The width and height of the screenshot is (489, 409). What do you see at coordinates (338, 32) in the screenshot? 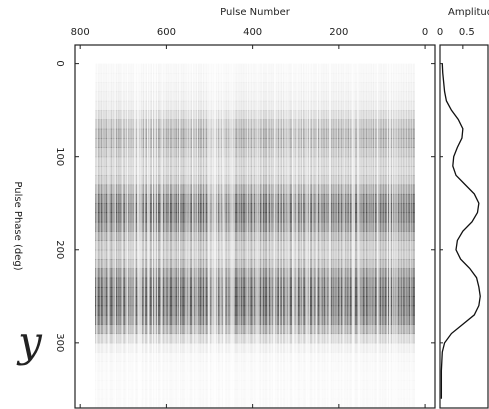
I see `x-tick-label: 200` at bounding box center [338, 32].